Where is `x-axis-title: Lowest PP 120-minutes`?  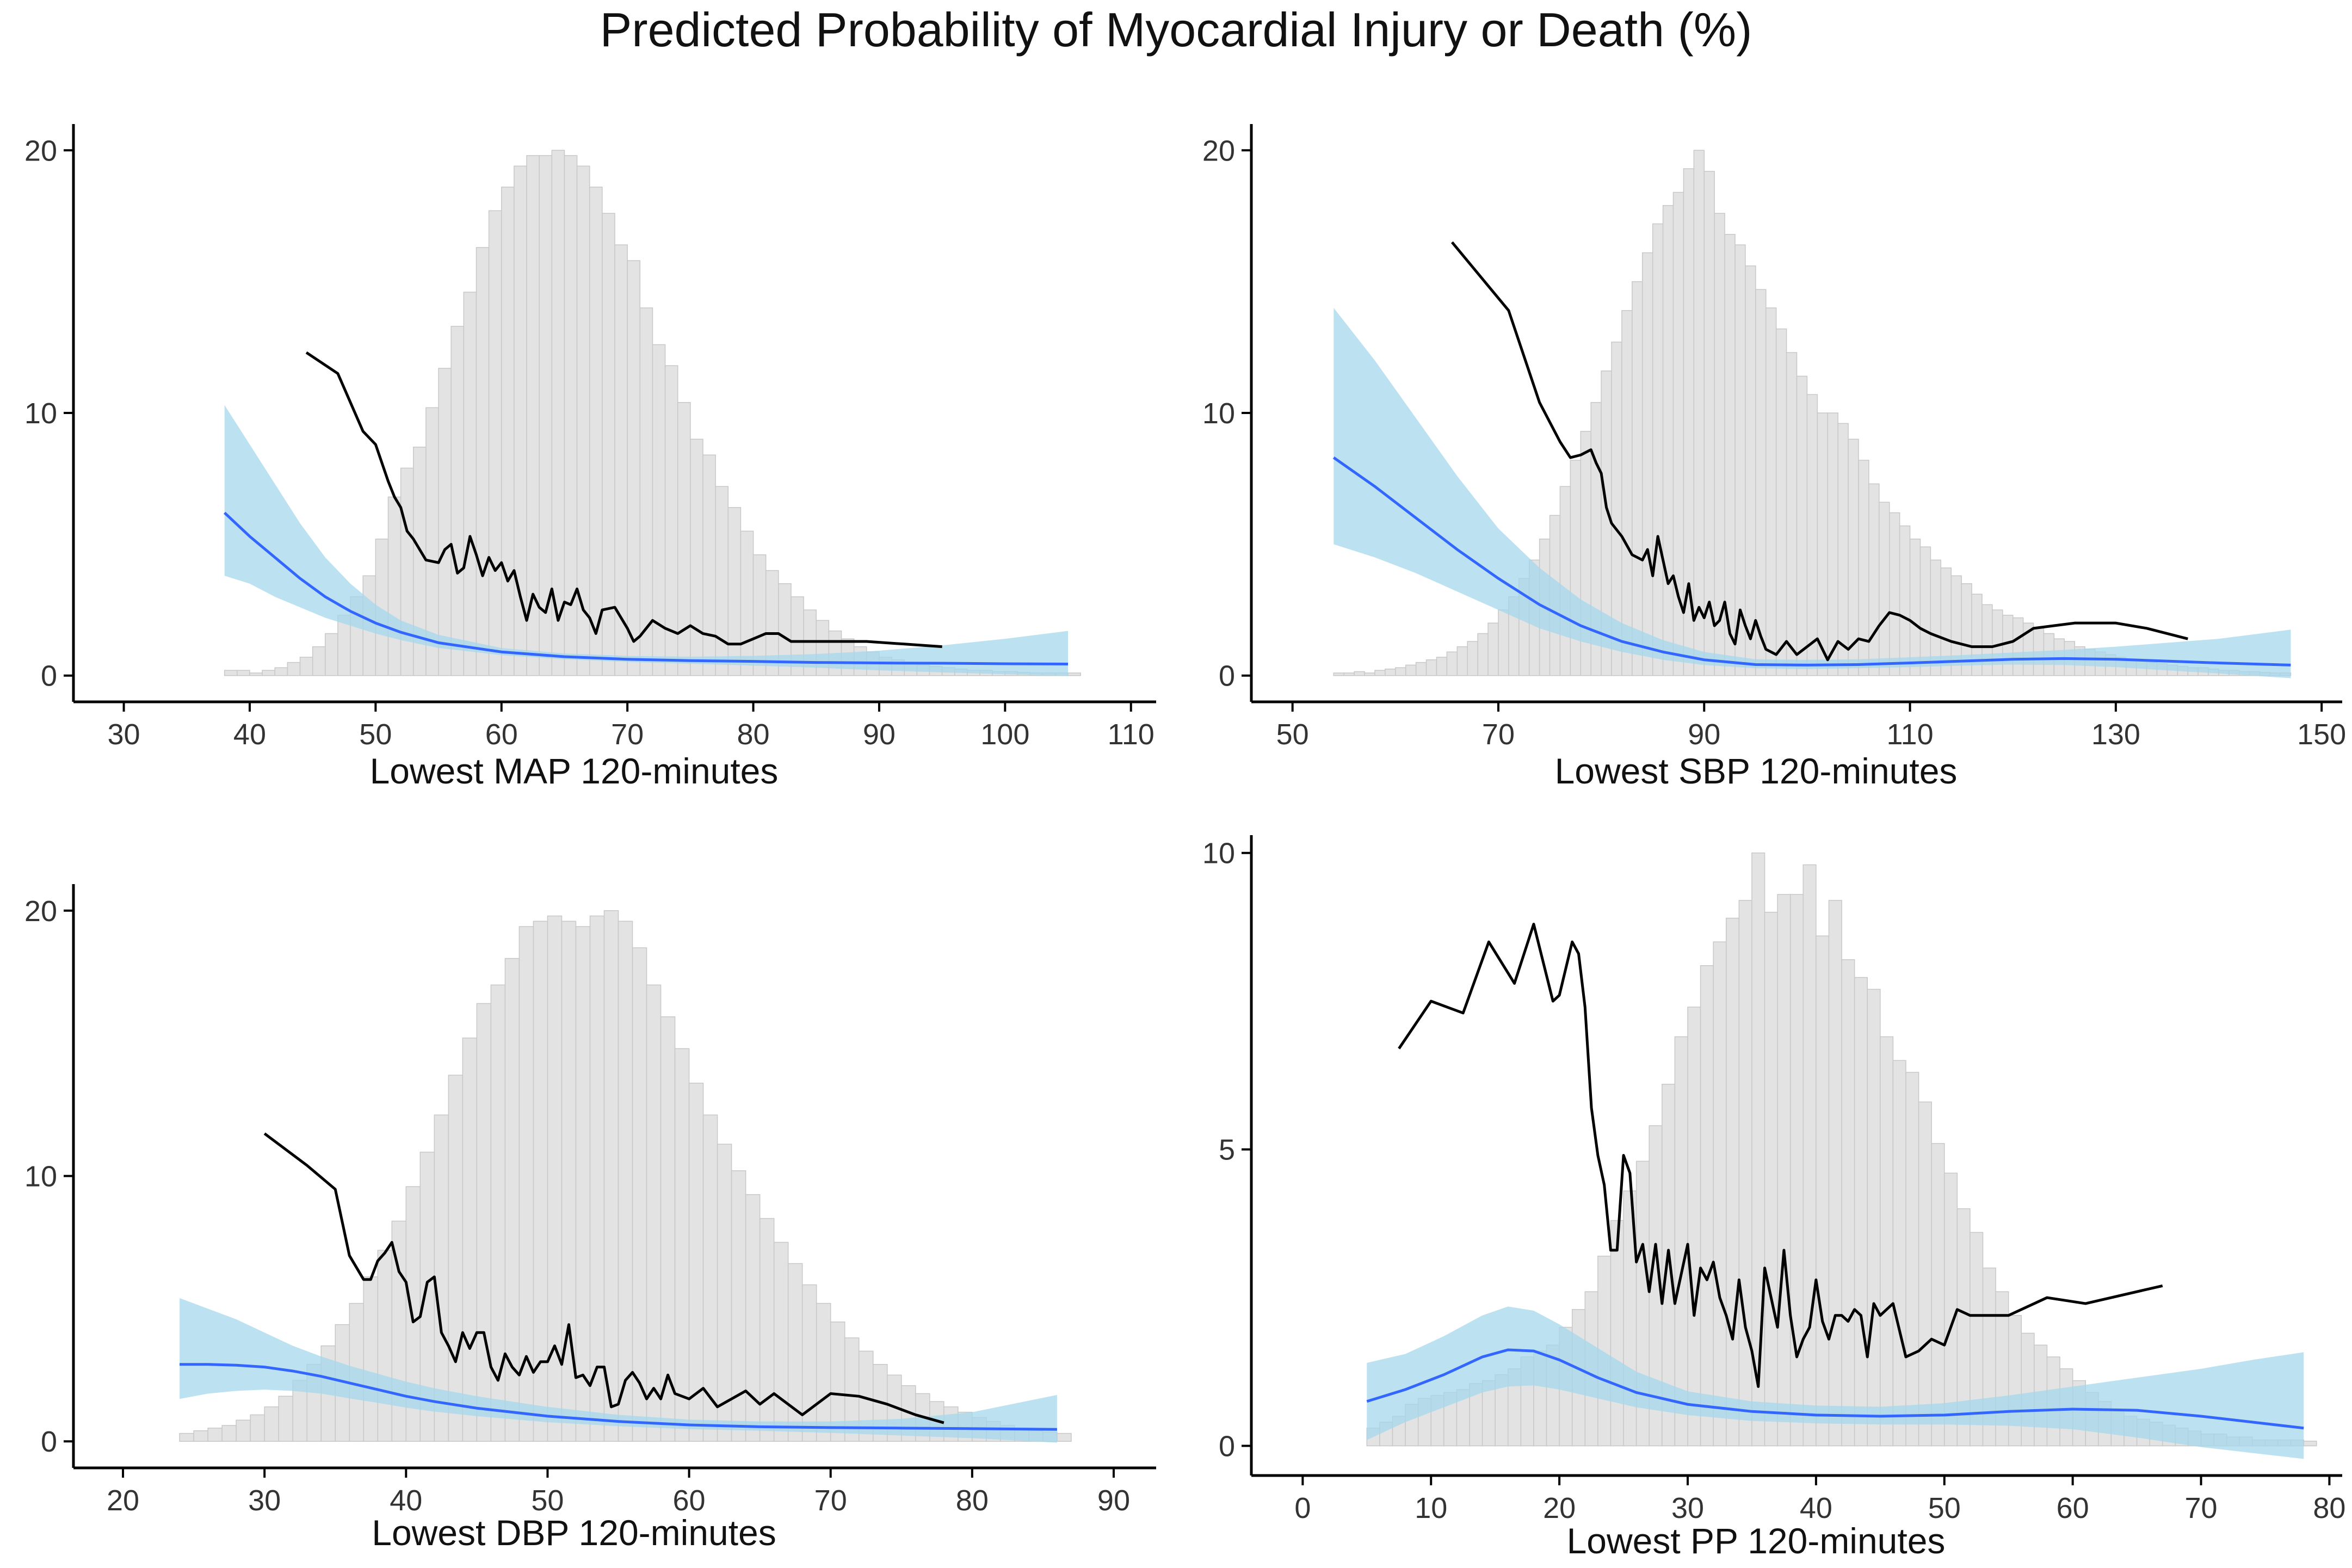
x-axis-title: Lowest PP 120-minutes is located at coordinates (1756, 1541).